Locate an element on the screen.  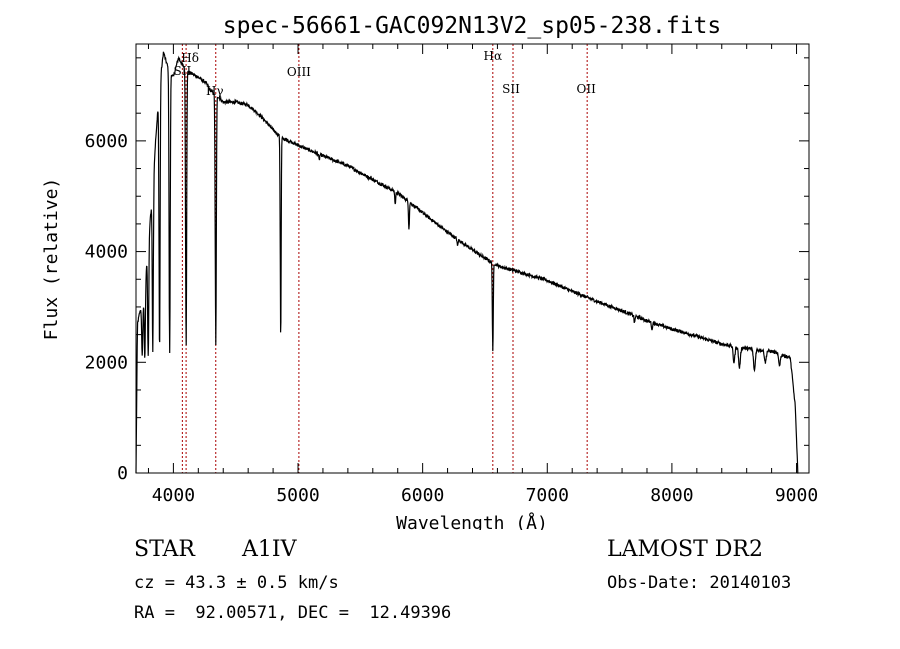
x-tick-label: 9000 is located at coordinates (796, 495).